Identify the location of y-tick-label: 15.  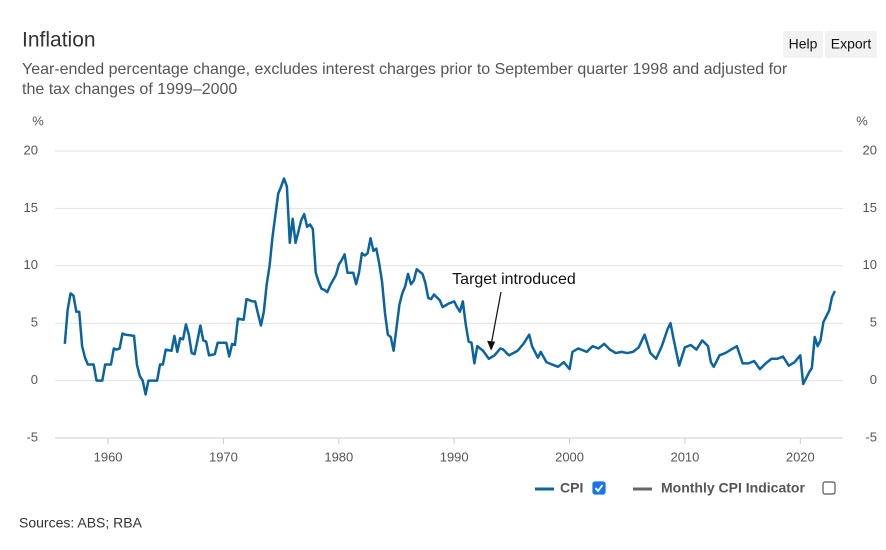
(31, 207).